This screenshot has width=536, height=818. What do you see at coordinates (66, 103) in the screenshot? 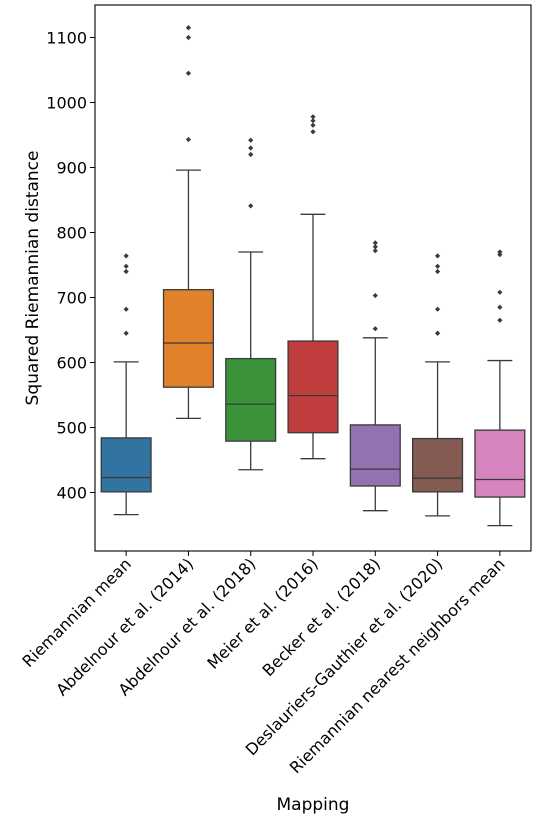
I see `y-tick-label: 1000` at bounding box center [66, 103].